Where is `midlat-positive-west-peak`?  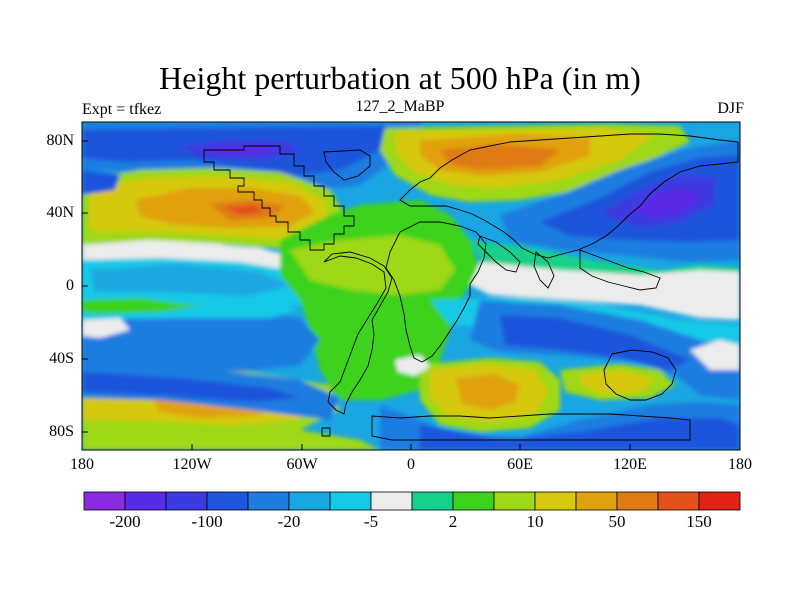
midlat-positive-west-peak is located at coordinates (245, 210).